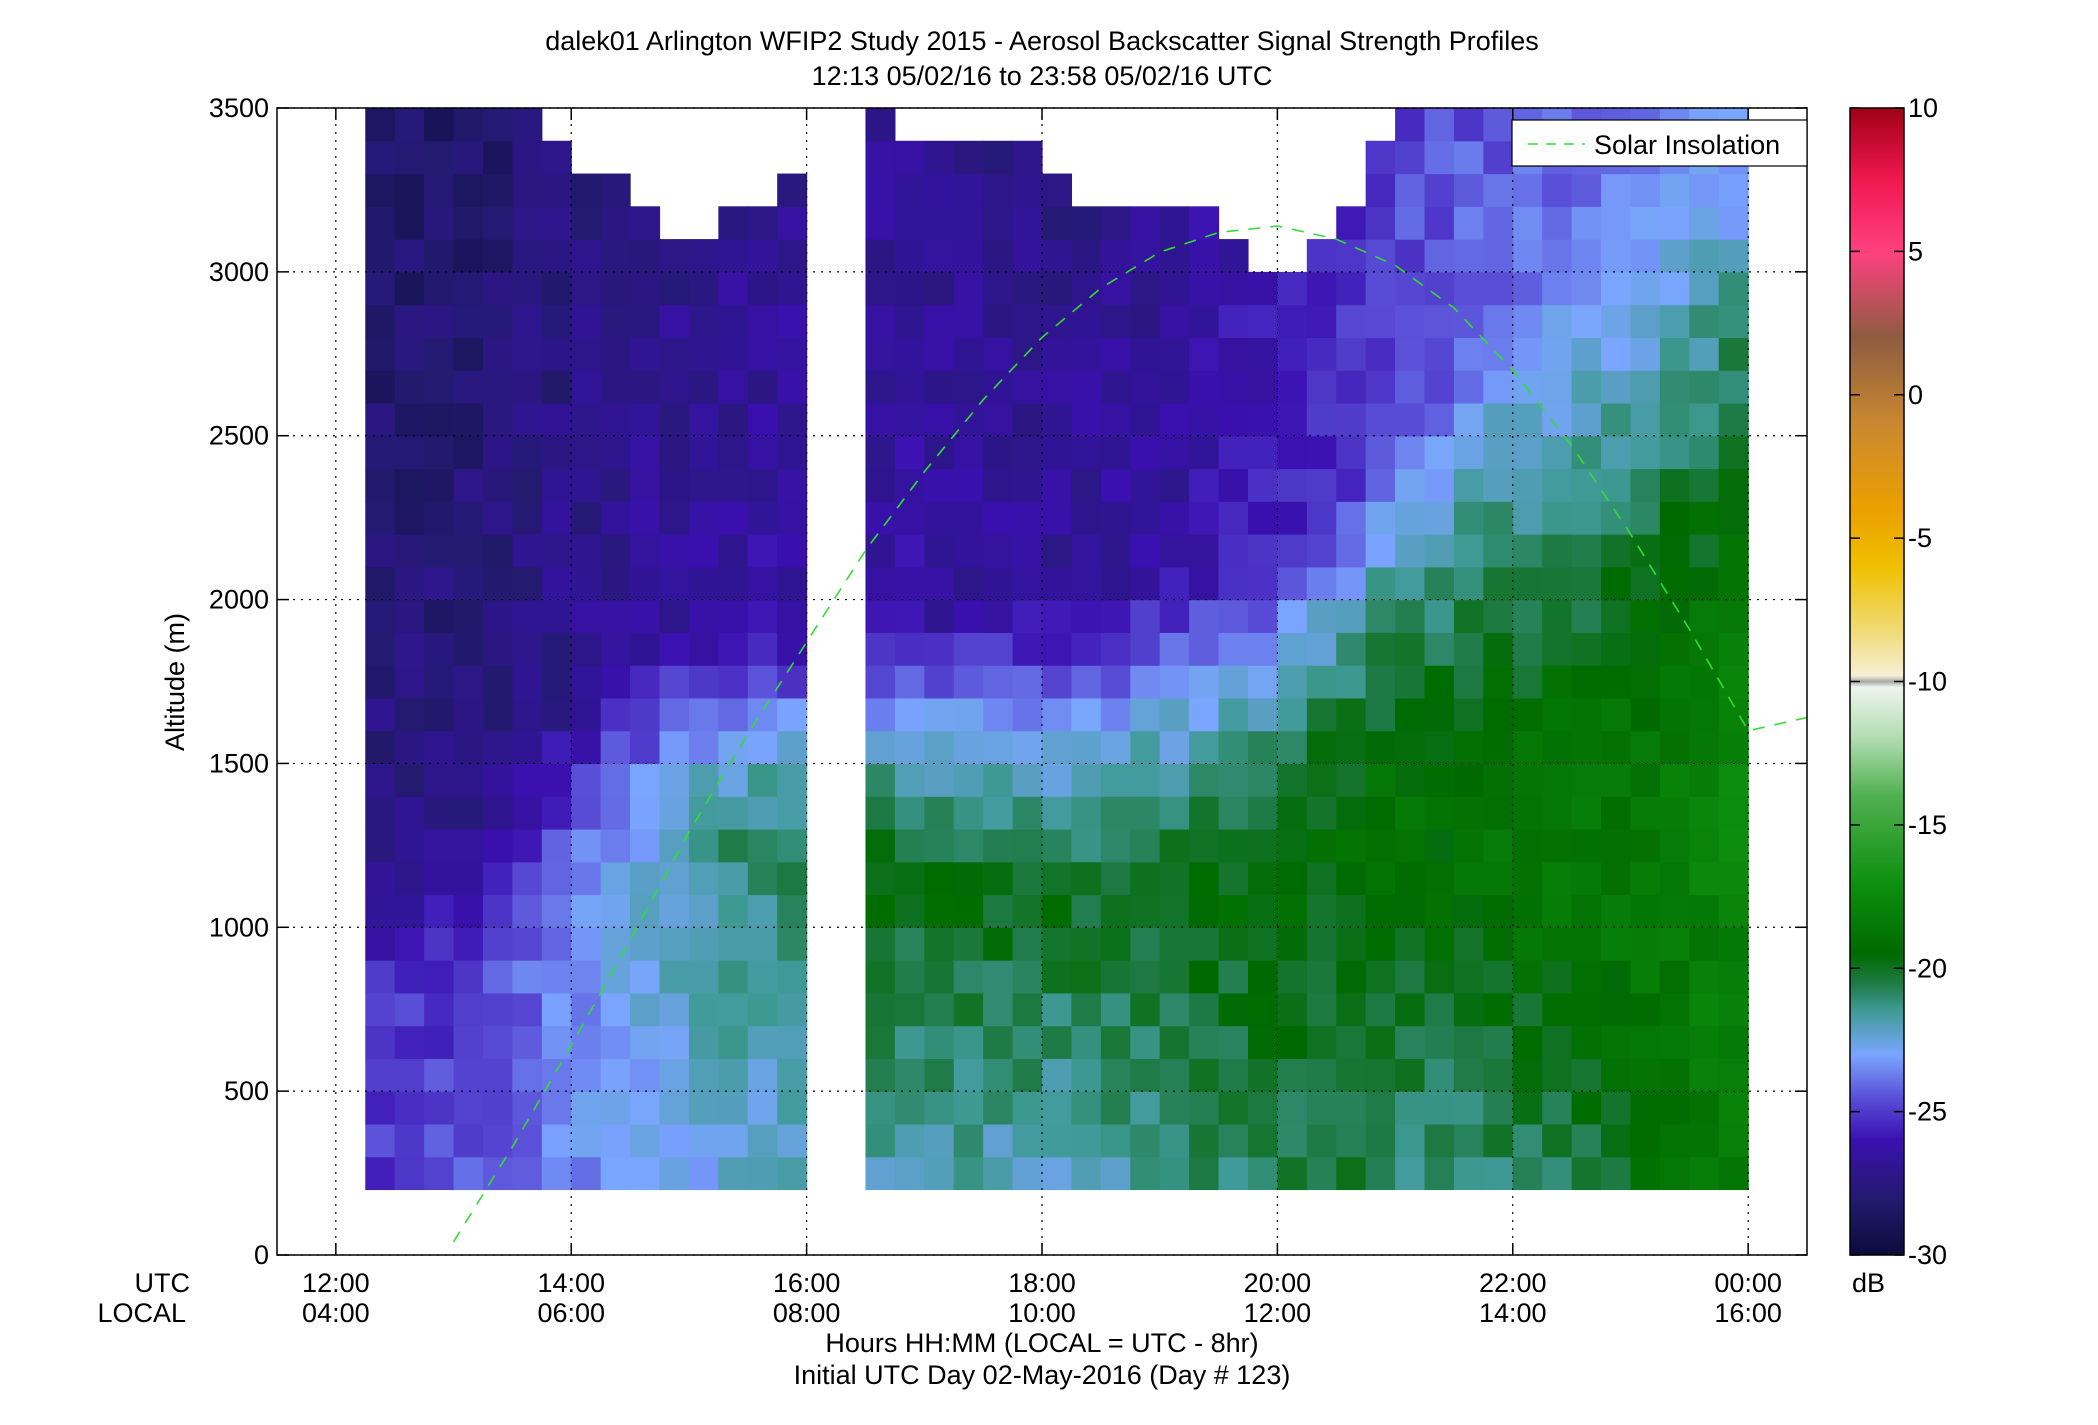 The height and width of the screenshot is (1425, 2098). What do you see at coordinates (1927, 682) in the screenshot?
I see `colorbar-tick-label: -10` at bounding box center [1927, 682].